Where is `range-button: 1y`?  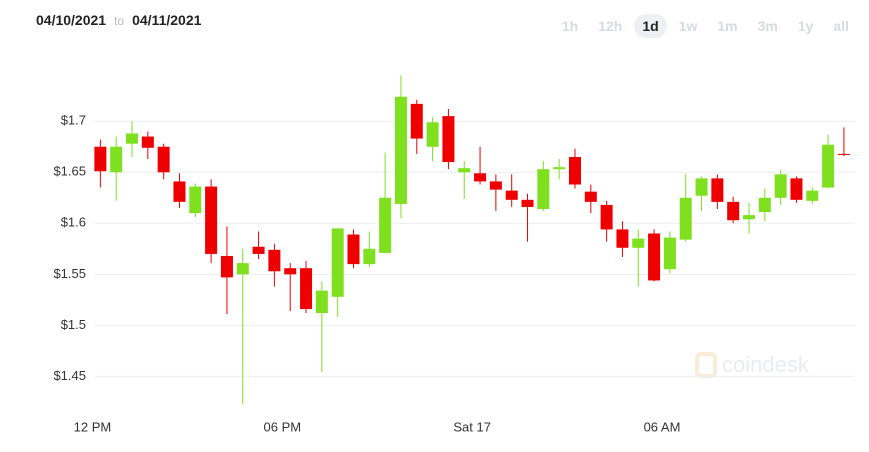 range-button: 1y is located at coordinates (805, 26).